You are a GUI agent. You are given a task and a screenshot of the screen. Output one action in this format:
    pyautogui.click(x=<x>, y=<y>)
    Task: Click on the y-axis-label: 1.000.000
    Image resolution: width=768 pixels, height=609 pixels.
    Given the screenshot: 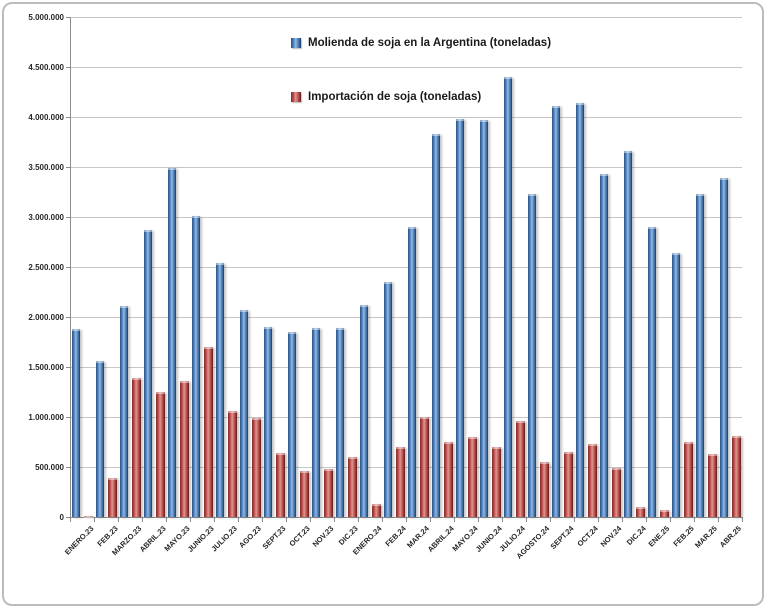 What is the action you would take?
    pyautogui.click(x=46, y=417)
    